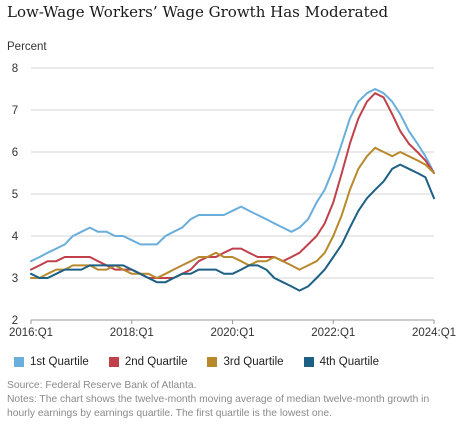 This screenshot has height=435, width=462. I want to click on x-tick-label-4: 2024:Q1, so click(434, 333).